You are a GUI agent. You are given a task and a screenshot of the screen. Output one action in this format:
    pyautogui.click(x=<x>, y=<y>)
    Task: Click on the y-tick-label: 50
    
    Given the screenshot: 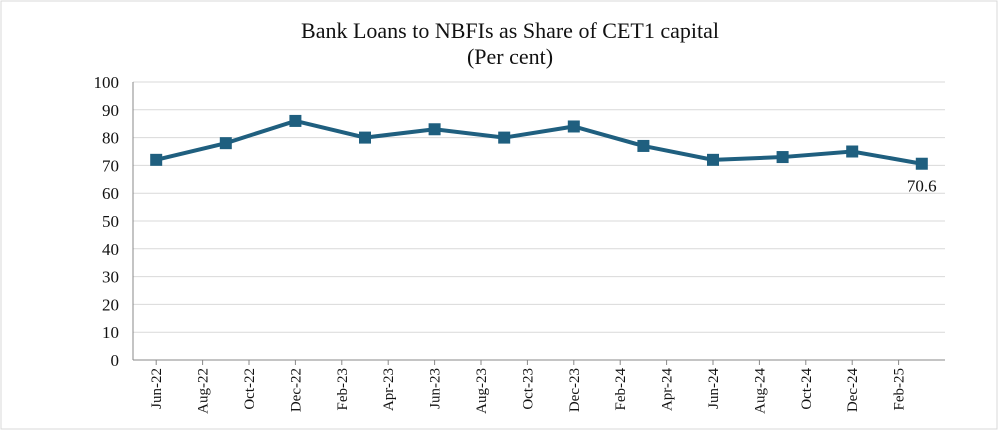 What is the action you would take?
    pyautogui.click(x=110, y=221)
    